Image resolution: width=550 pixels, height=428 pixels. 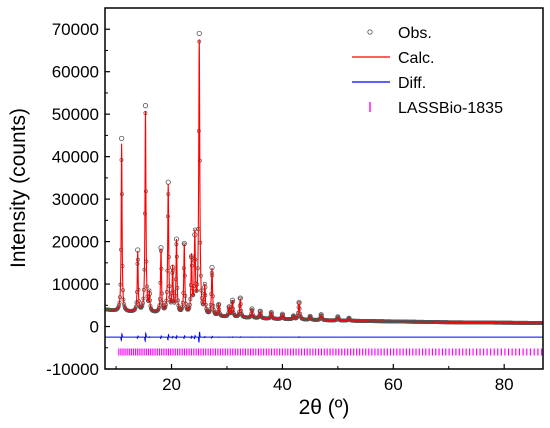 I want to click on legend-symbol, so click(x=370, y=32).